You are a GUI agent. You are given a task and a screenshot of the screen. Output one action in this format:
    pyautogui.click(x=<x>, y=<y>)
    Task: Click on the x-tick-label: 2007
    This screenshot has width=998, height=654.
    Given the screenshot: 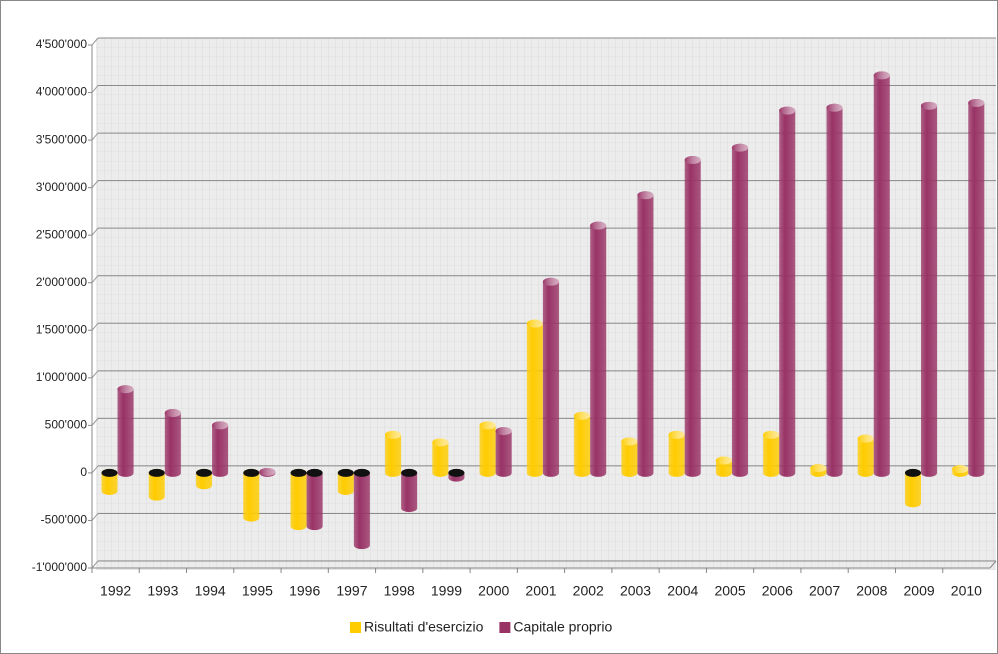 What is the action you would take?
    pyautogui.click(x=824, y=591)
    